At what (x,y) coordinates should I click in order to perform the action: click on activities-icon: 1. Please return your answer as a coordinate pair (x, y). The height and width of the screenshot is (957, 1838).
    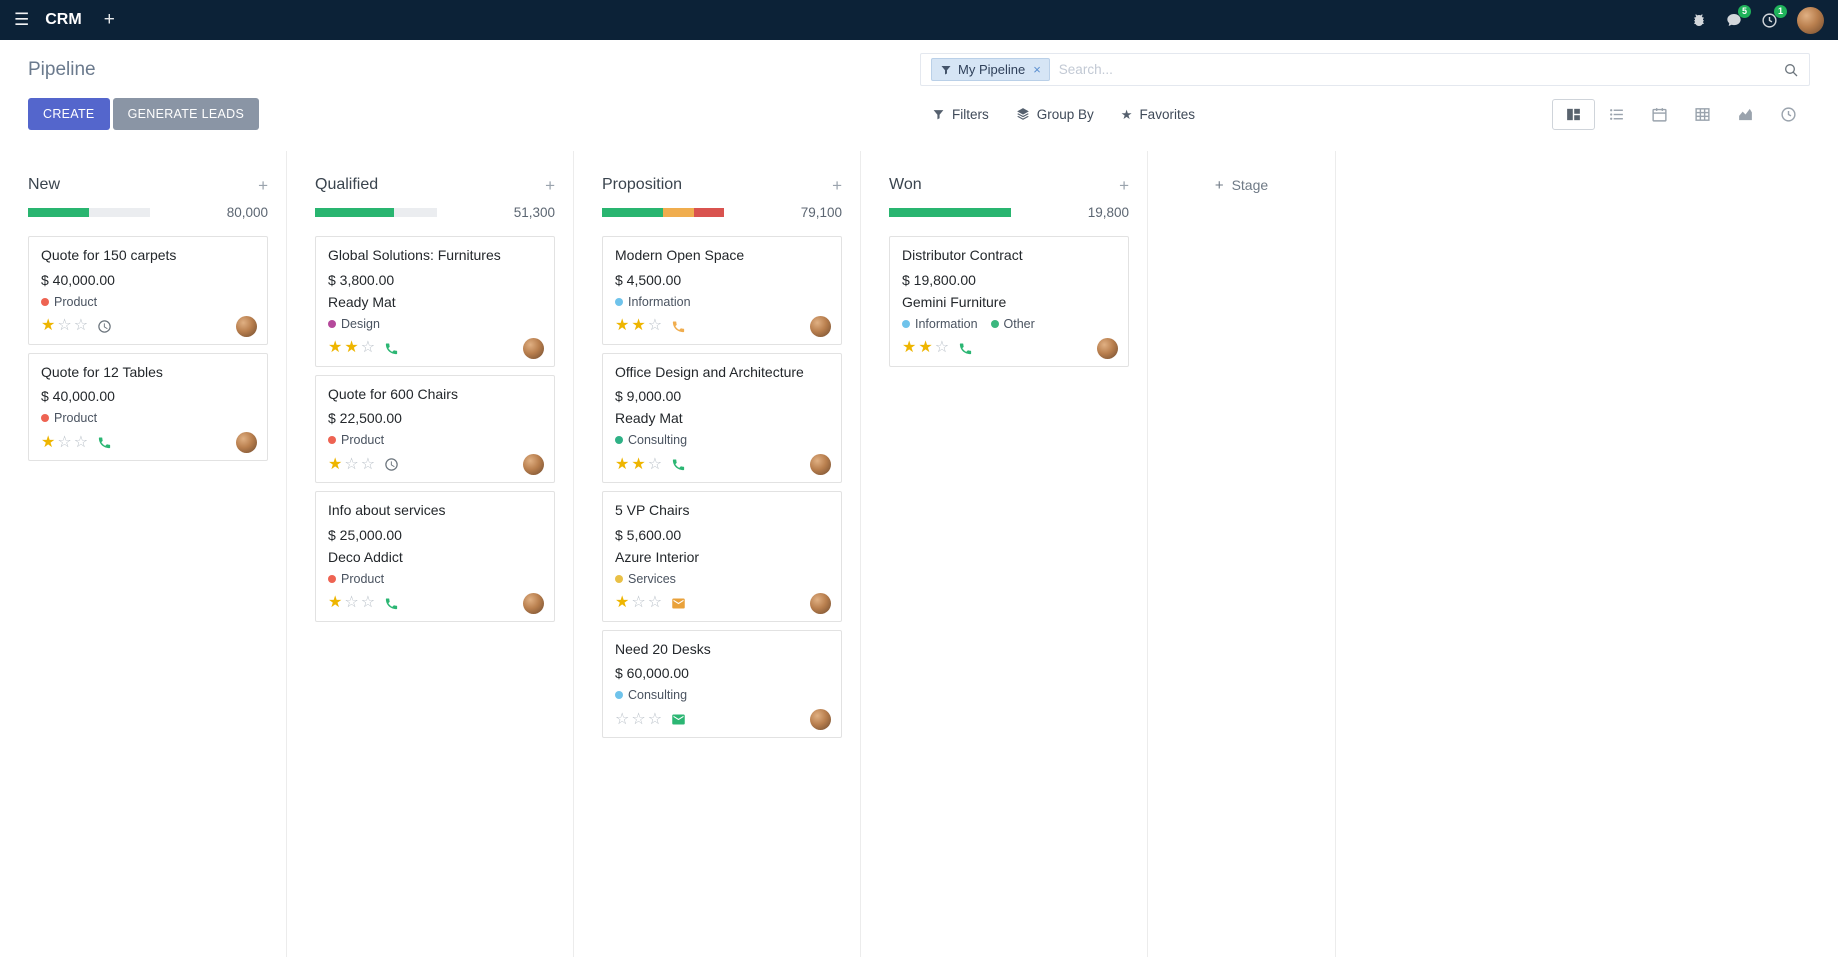
    Looking at the image, I should click on (1774, 16).